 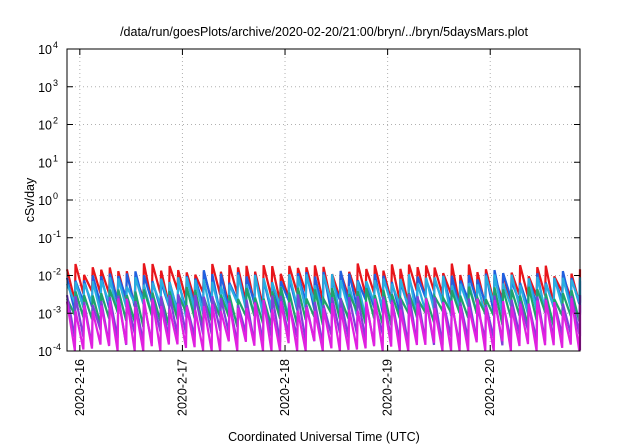 What do you see at coordinates (182, 387) in the screenshot?
I see `x-tick-label: 2020-2-17` at bounding box center [182, 387].